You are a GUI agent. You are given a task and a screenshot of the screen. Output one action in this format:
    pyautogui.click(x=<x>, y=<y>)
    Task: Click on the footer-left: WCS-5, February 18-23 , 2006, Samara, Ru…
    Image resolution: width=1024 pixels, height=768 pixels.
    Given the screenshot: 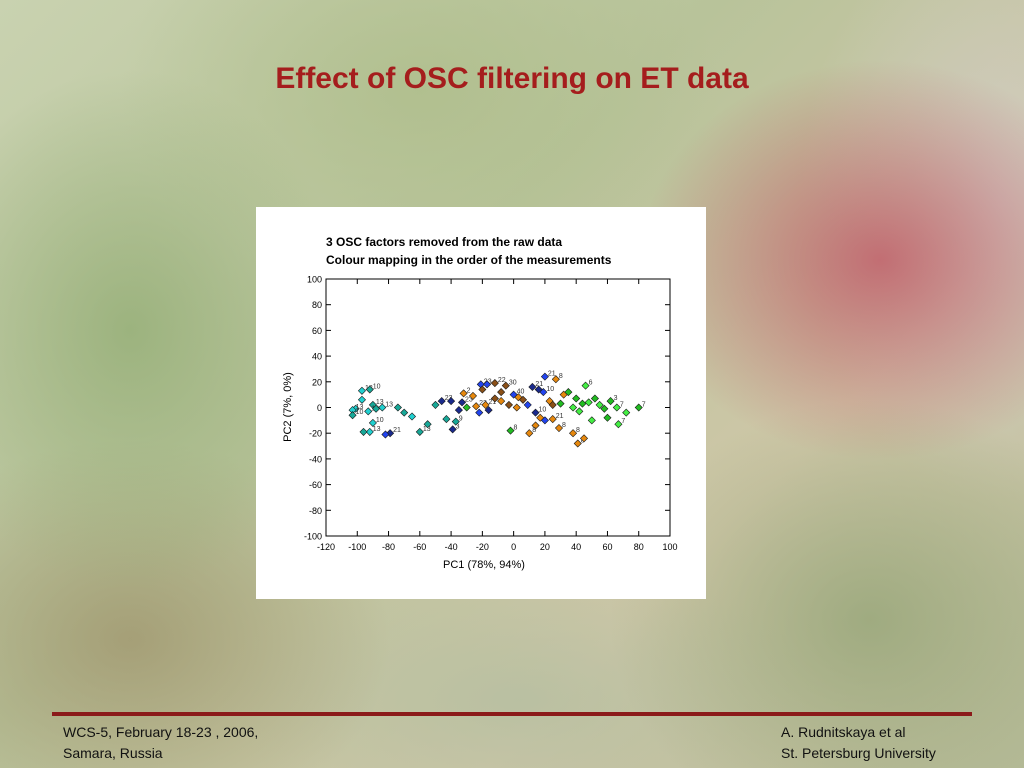 What is the action you would take?
    pyautogui.click(x=160, y=743)
    